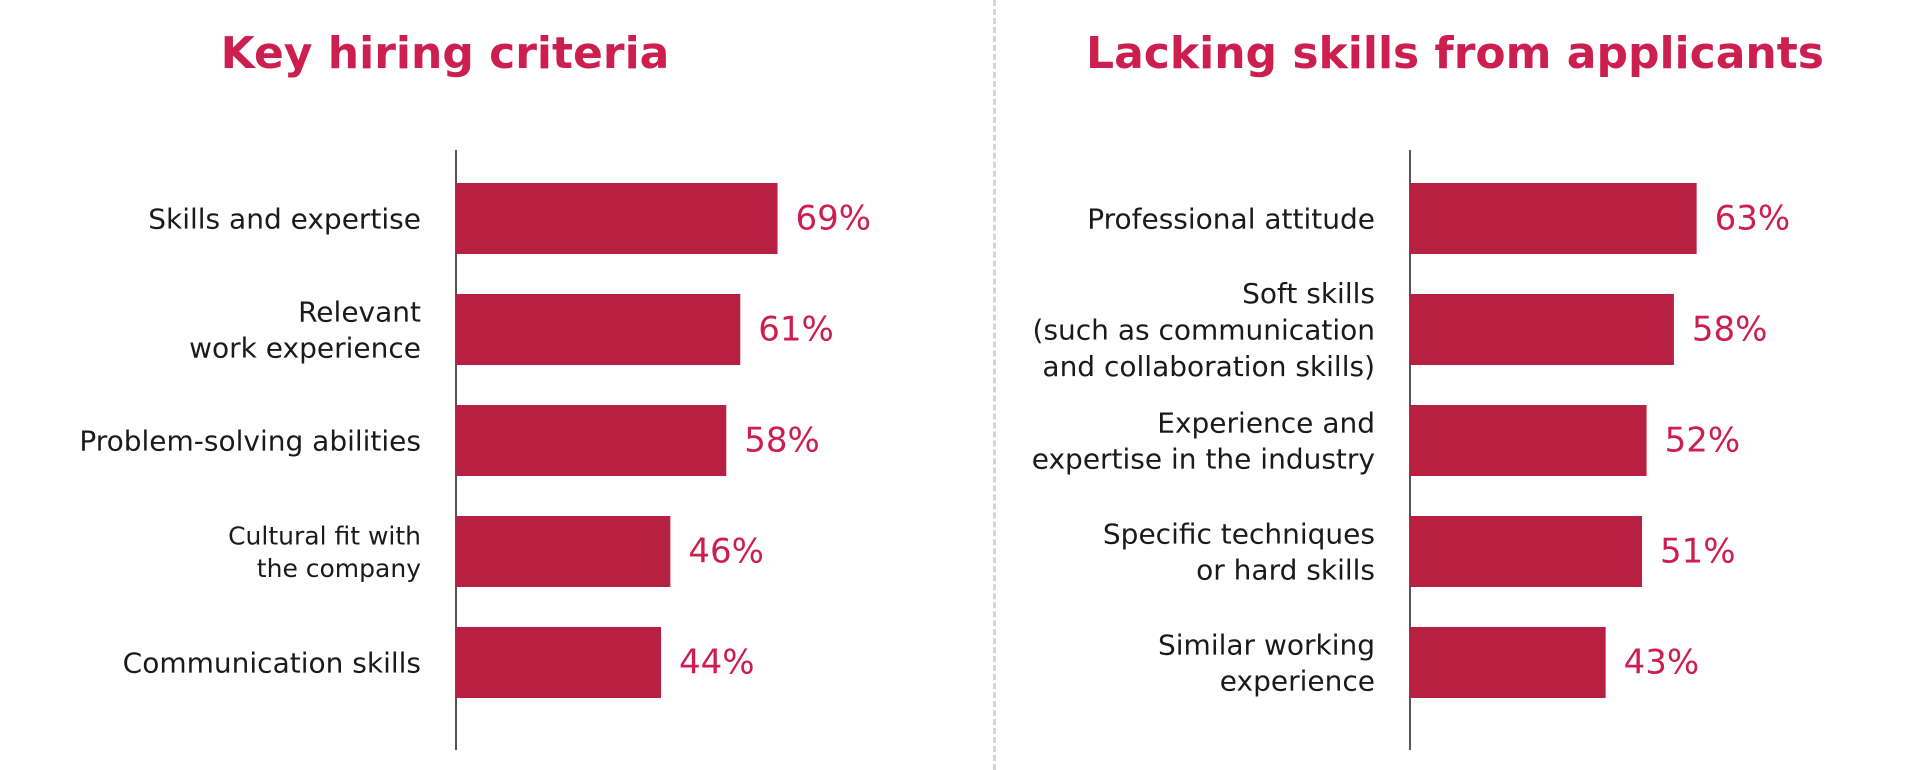 This screenshot has width=1920, height=770. I want to click on data-label: 44%, so click(717, 663).